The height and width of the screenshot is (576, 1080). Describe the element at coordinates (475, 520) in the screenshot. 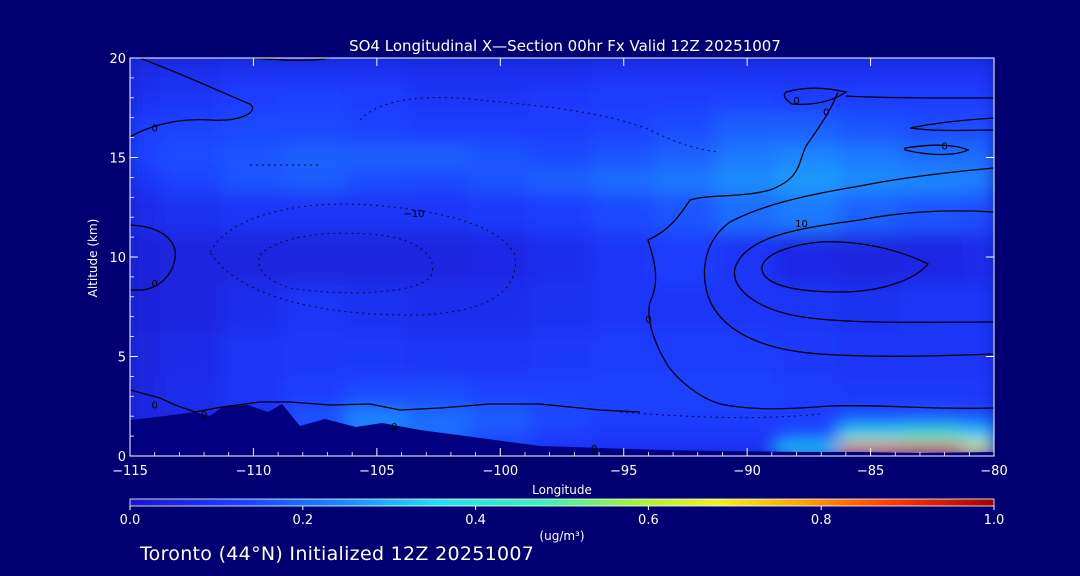

I see `colorbar-tick-label: 0.4` at that location.